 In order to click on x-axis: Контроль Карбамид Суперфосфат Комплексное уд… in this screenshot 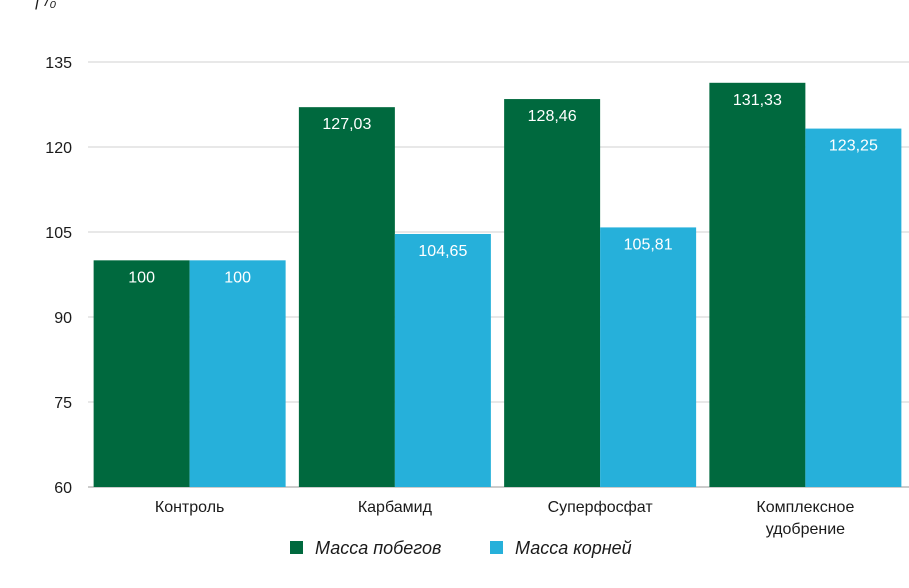, I will do `click(505, 518)`.